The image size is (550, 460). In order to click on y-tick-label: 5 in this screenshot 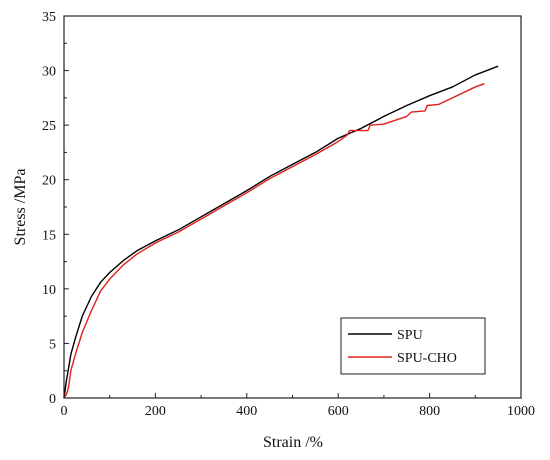, I will do `click(52, 344)`.